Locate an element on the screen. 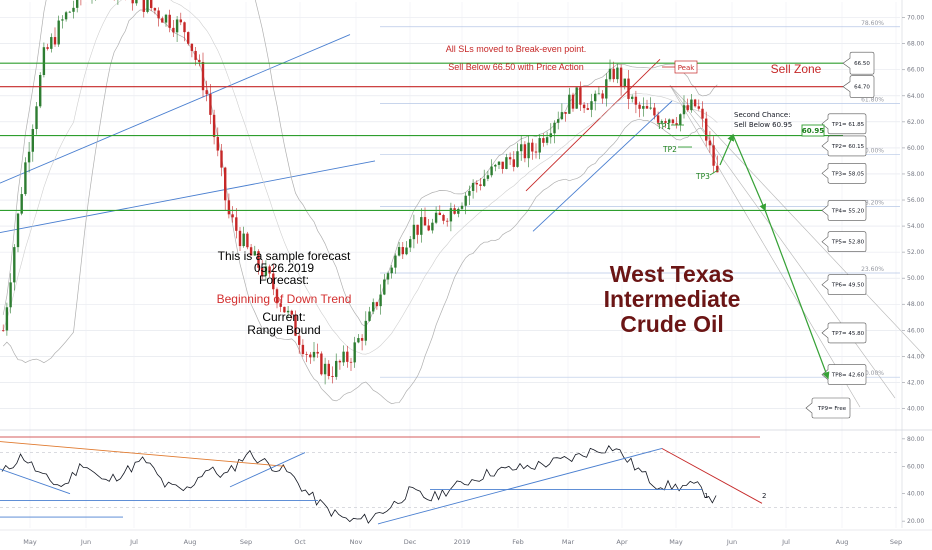  price-tick-label: 66.00 is located at coordinates (915, 70).